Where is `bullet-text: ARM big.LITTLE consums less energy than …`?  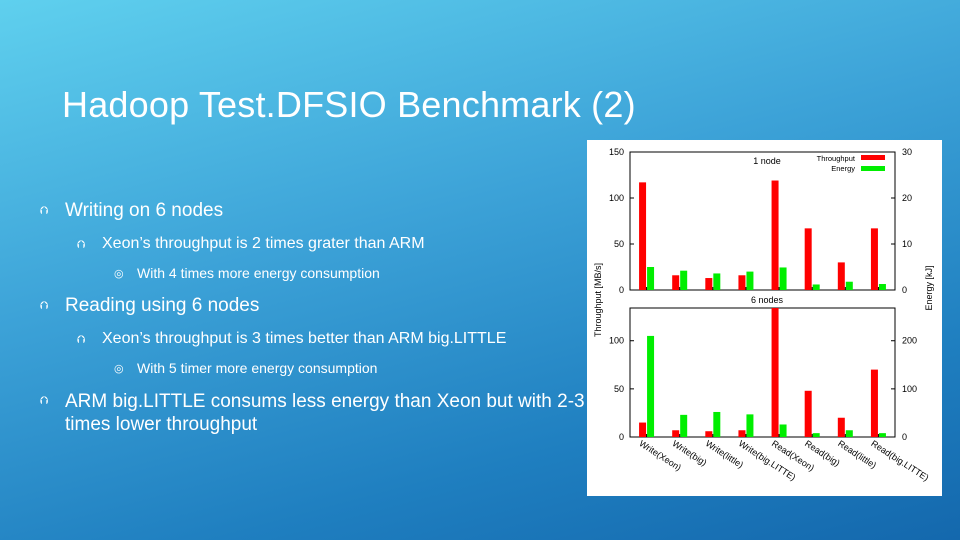 bullet-text: ARM big.LITTLE consums less energy than … is located at coordinates (325, 413).